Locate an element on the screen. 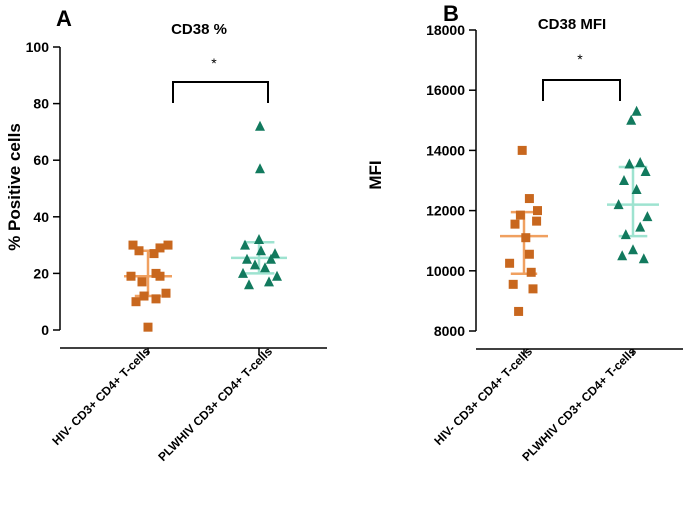  panel-a-significance: * is located at coordinates (214, 63).